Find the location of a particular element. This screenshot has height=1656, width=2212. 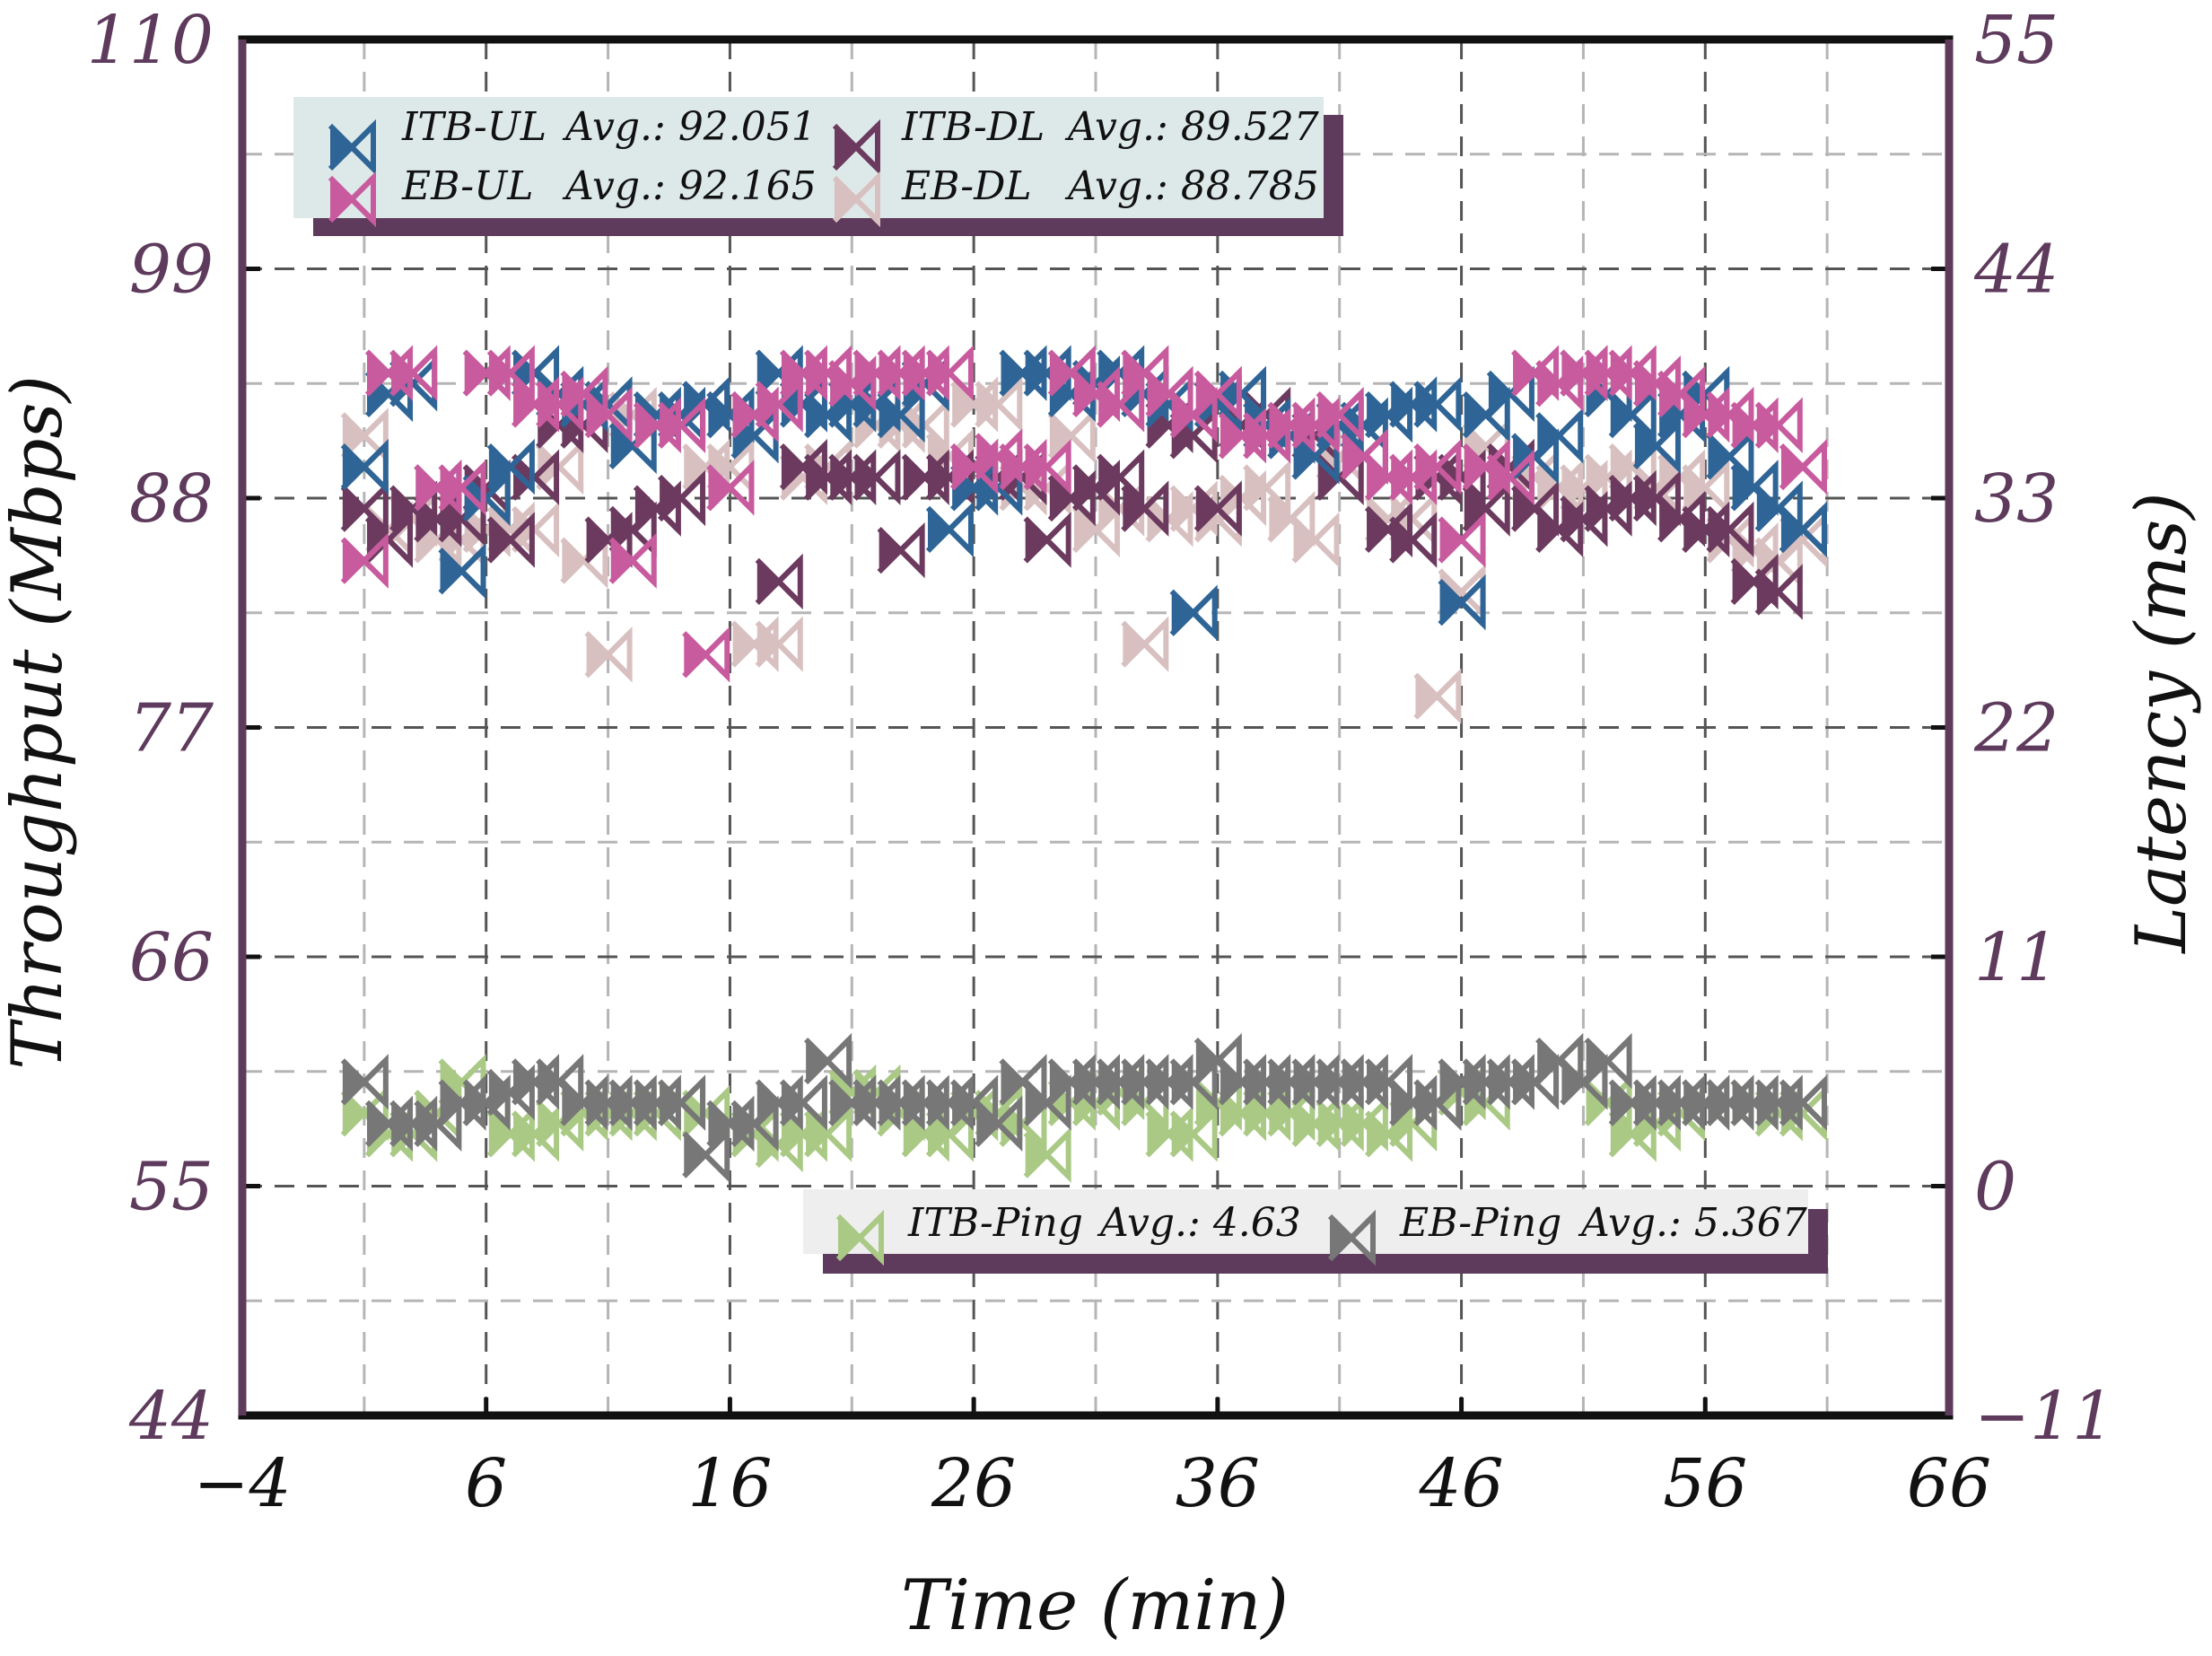

legend-marker-eb-dl-cross is located at coordinates (856, 199).